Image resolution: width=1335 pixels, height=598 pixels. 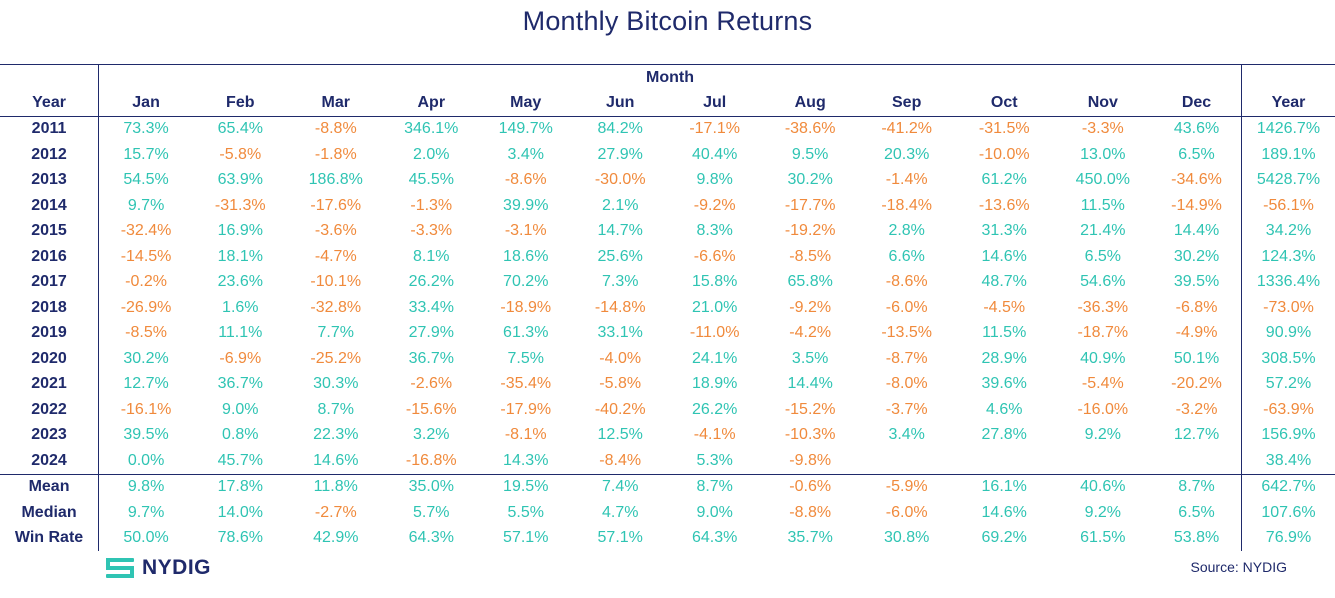 I want to click on return-cell: 15.7%, so click(x=146, y=155).